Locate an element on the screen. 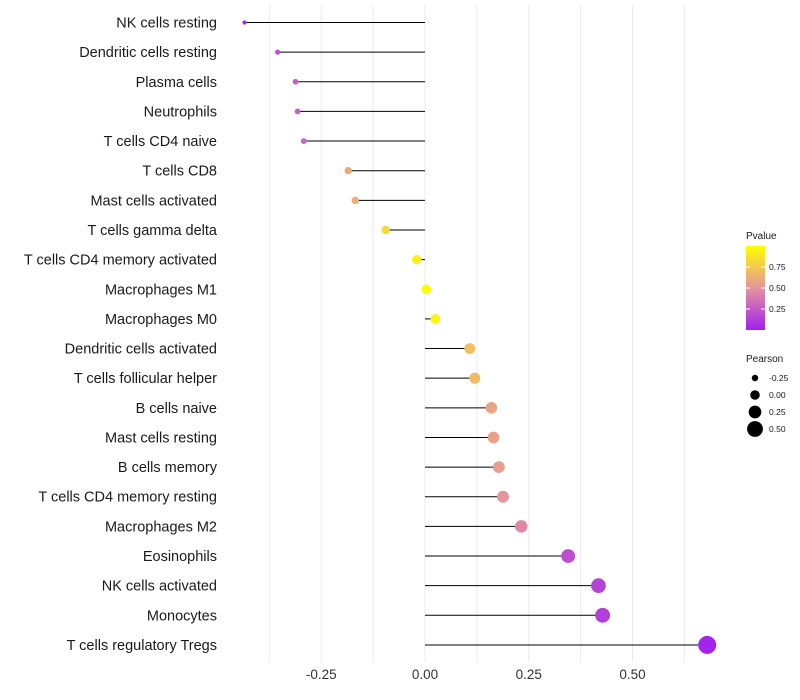 The width and height of the screenshot is (800, 700). colorbar-tick-label: 0.50 is located at coordinates (777, 288).